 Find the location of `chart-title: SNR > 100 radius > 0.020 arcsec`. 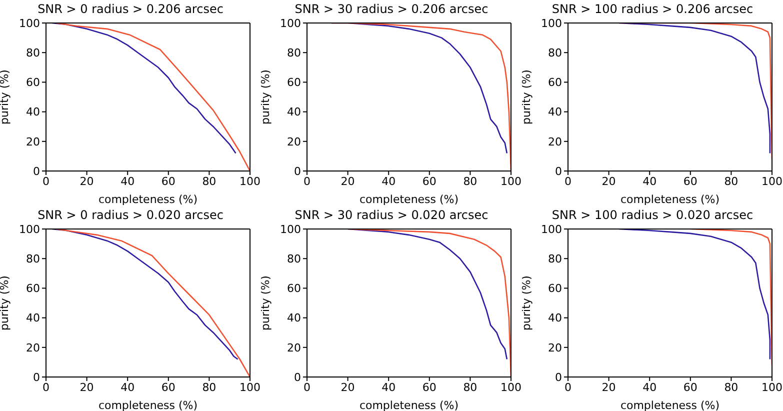

chart-title: SNR > 100 radius > 0.020 arcsec is located at coordinates (652, 215).